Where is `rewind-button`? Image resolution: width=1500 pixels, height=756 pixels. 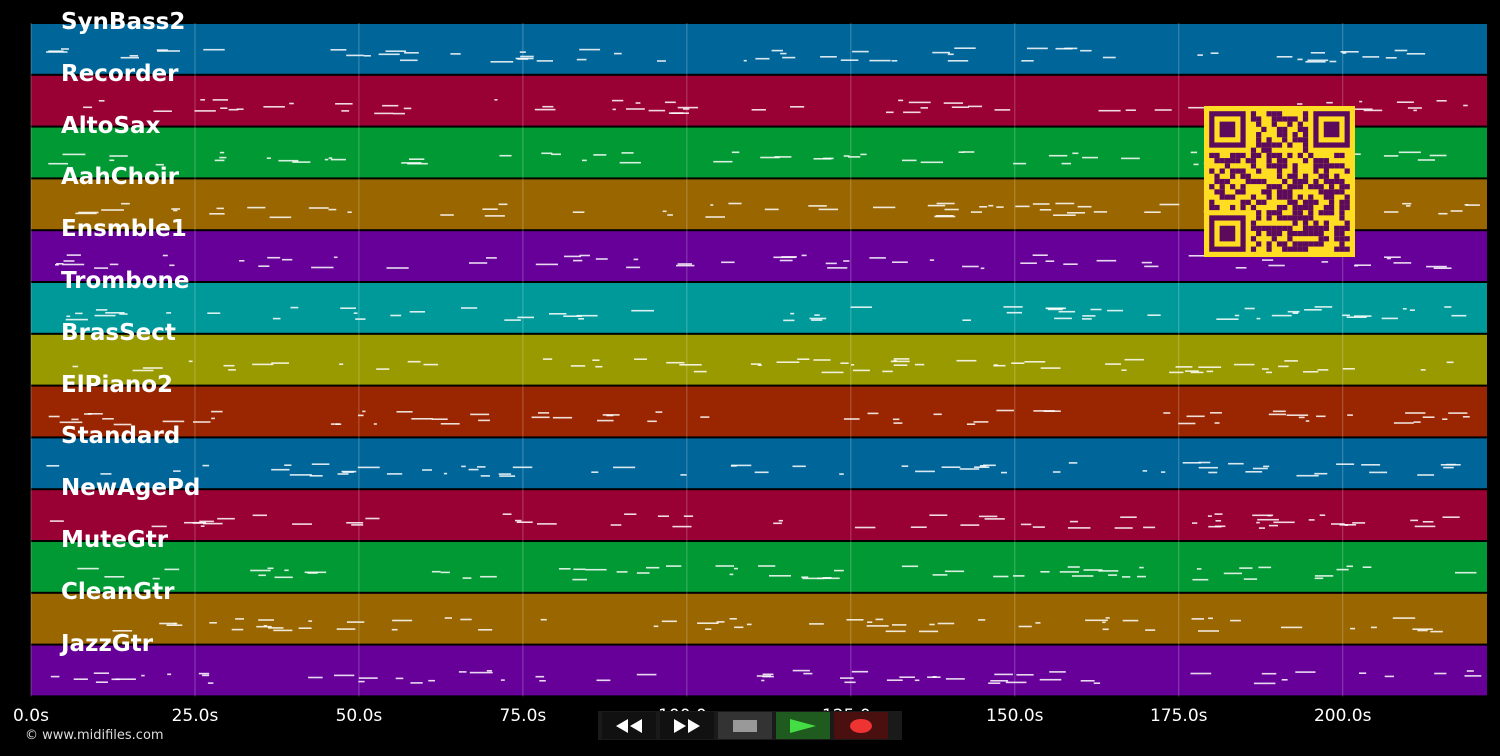
rewind-button is located at coordinates (629, 725).